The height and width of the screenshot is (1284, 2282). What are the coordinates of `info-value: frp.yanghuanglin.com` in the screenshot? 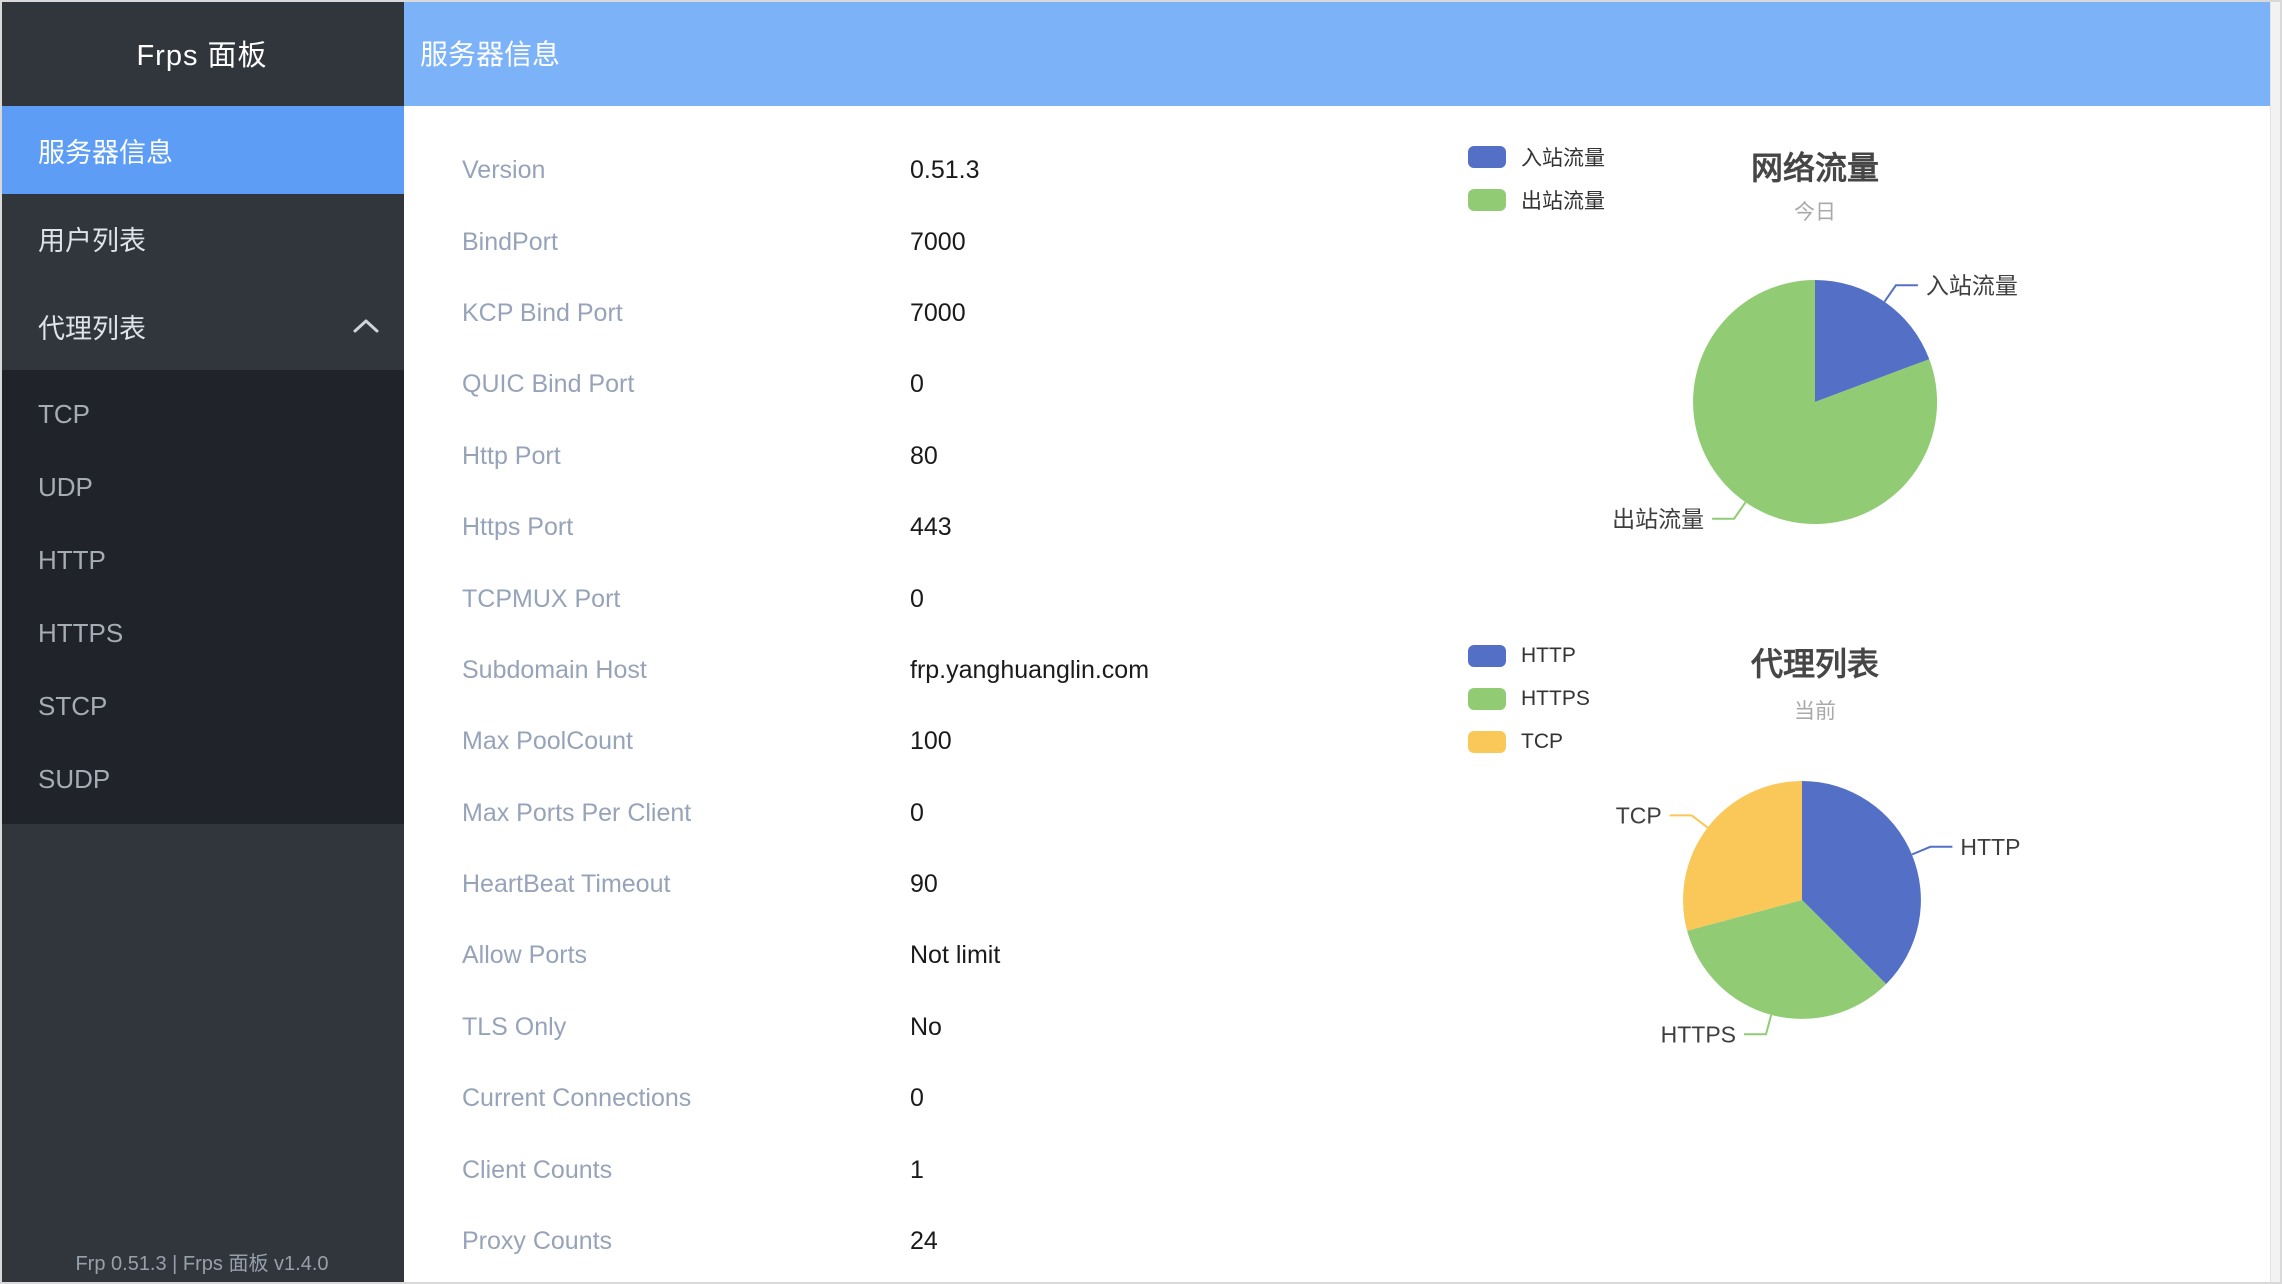 It's located at (1030, 669).